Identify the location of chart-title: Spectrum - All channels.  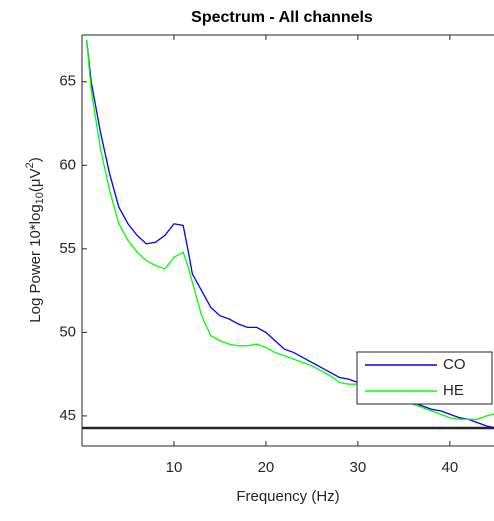
(282, 17).